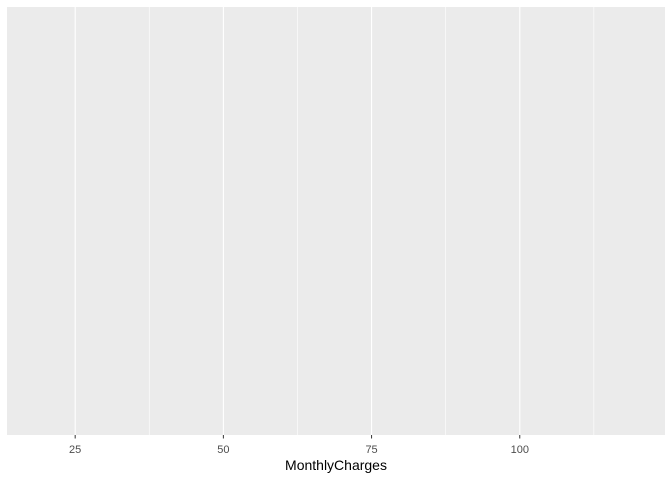 Image resolution: width=672 pixels, height=480 pixels. What do you see at coordinates (297, 437) in the screenshot?
I see `x-axis-ticks` at bounding box center [297, 437].